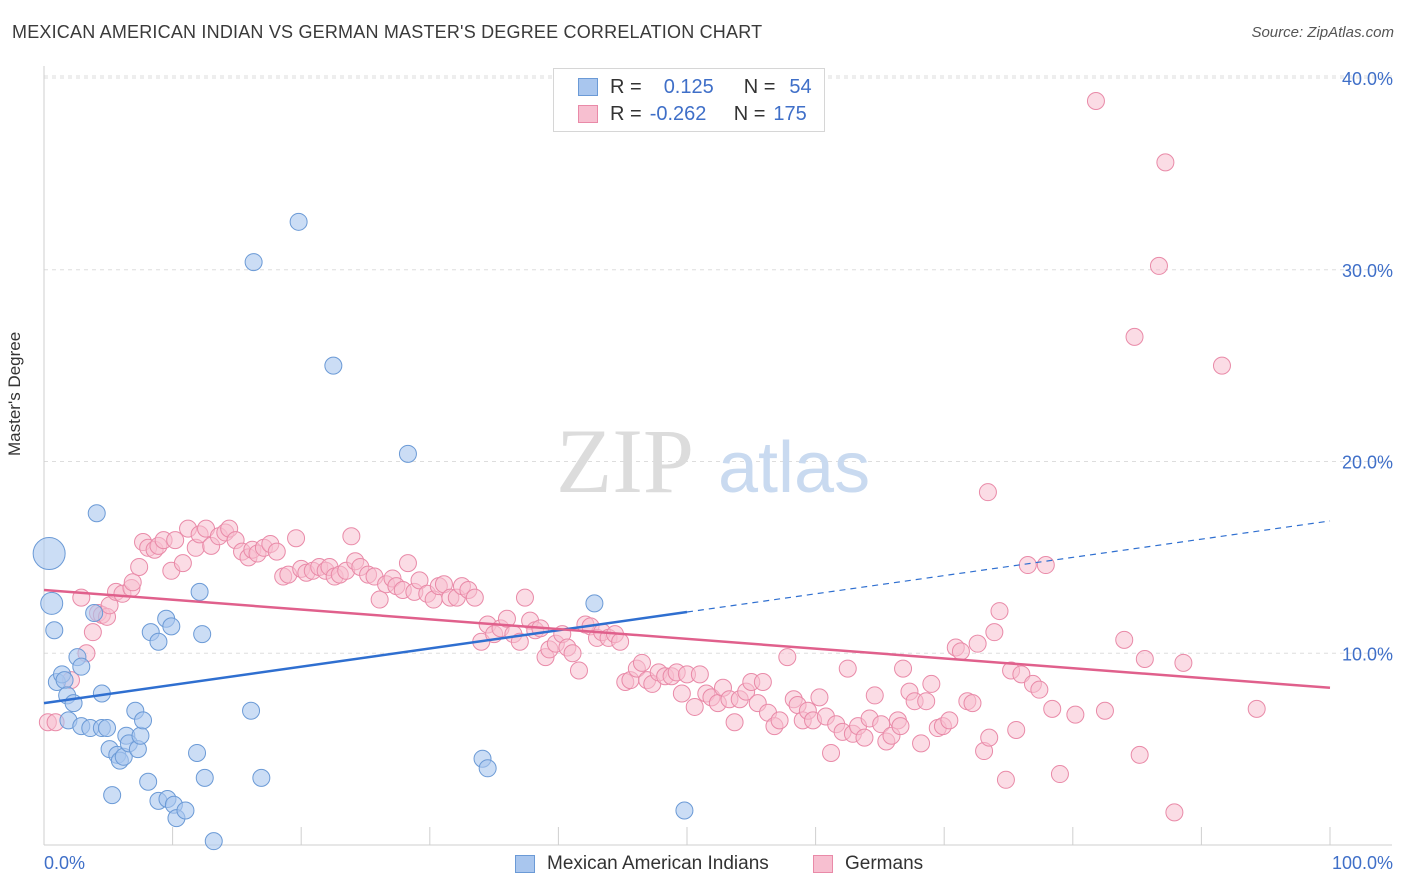 The image size is (1406, 892). What do you see at coordinates (365, 657) in the screenshot?
I see `blue-trend-line` at bounding box center [365, 657].